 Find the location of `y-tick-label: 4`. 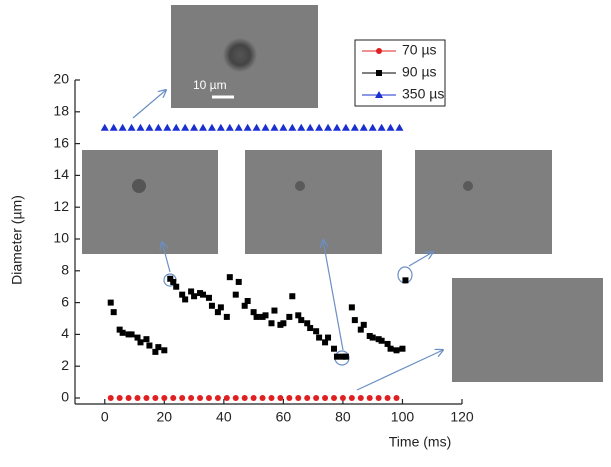

y-tick-label: 4 is located at coordinates (65, 333).